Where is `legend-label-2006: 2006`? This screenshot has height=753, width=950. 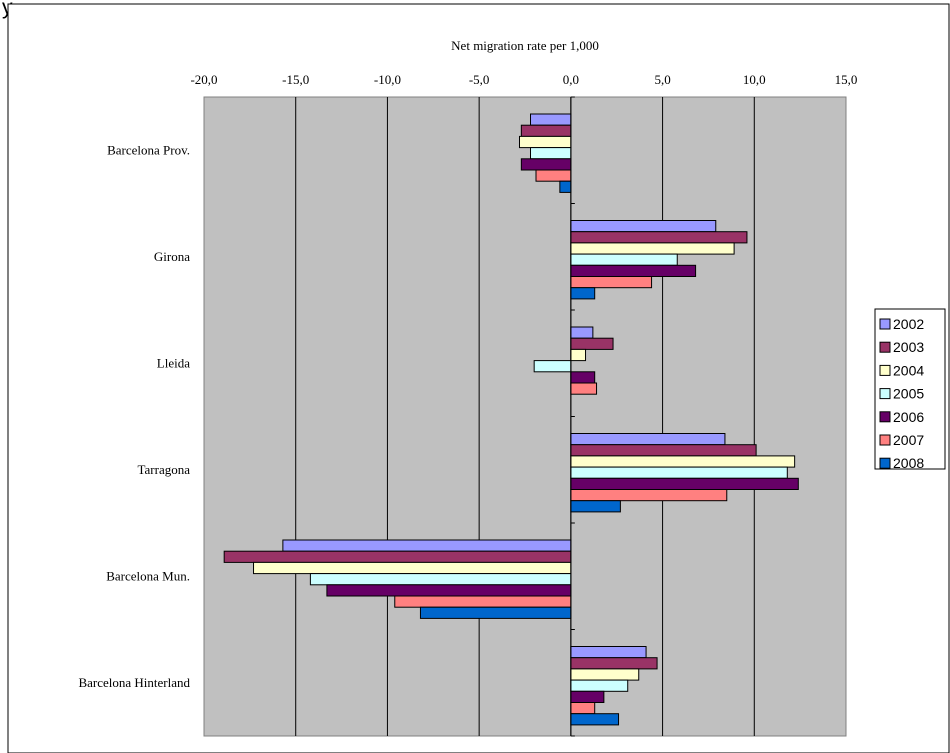 legend-label-2006: 2006 is located at coordinates (908, 417).